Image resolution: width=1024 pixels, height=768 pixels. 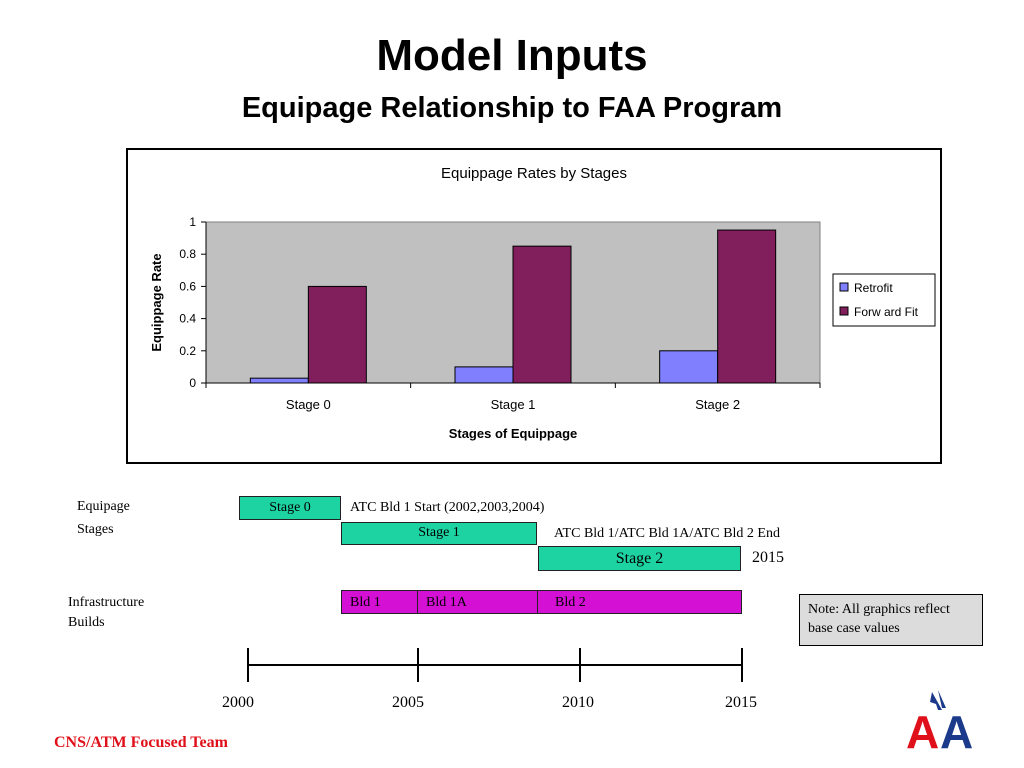 I want to click on x-tick-label: Stage 0, so click(x=308, y=404).